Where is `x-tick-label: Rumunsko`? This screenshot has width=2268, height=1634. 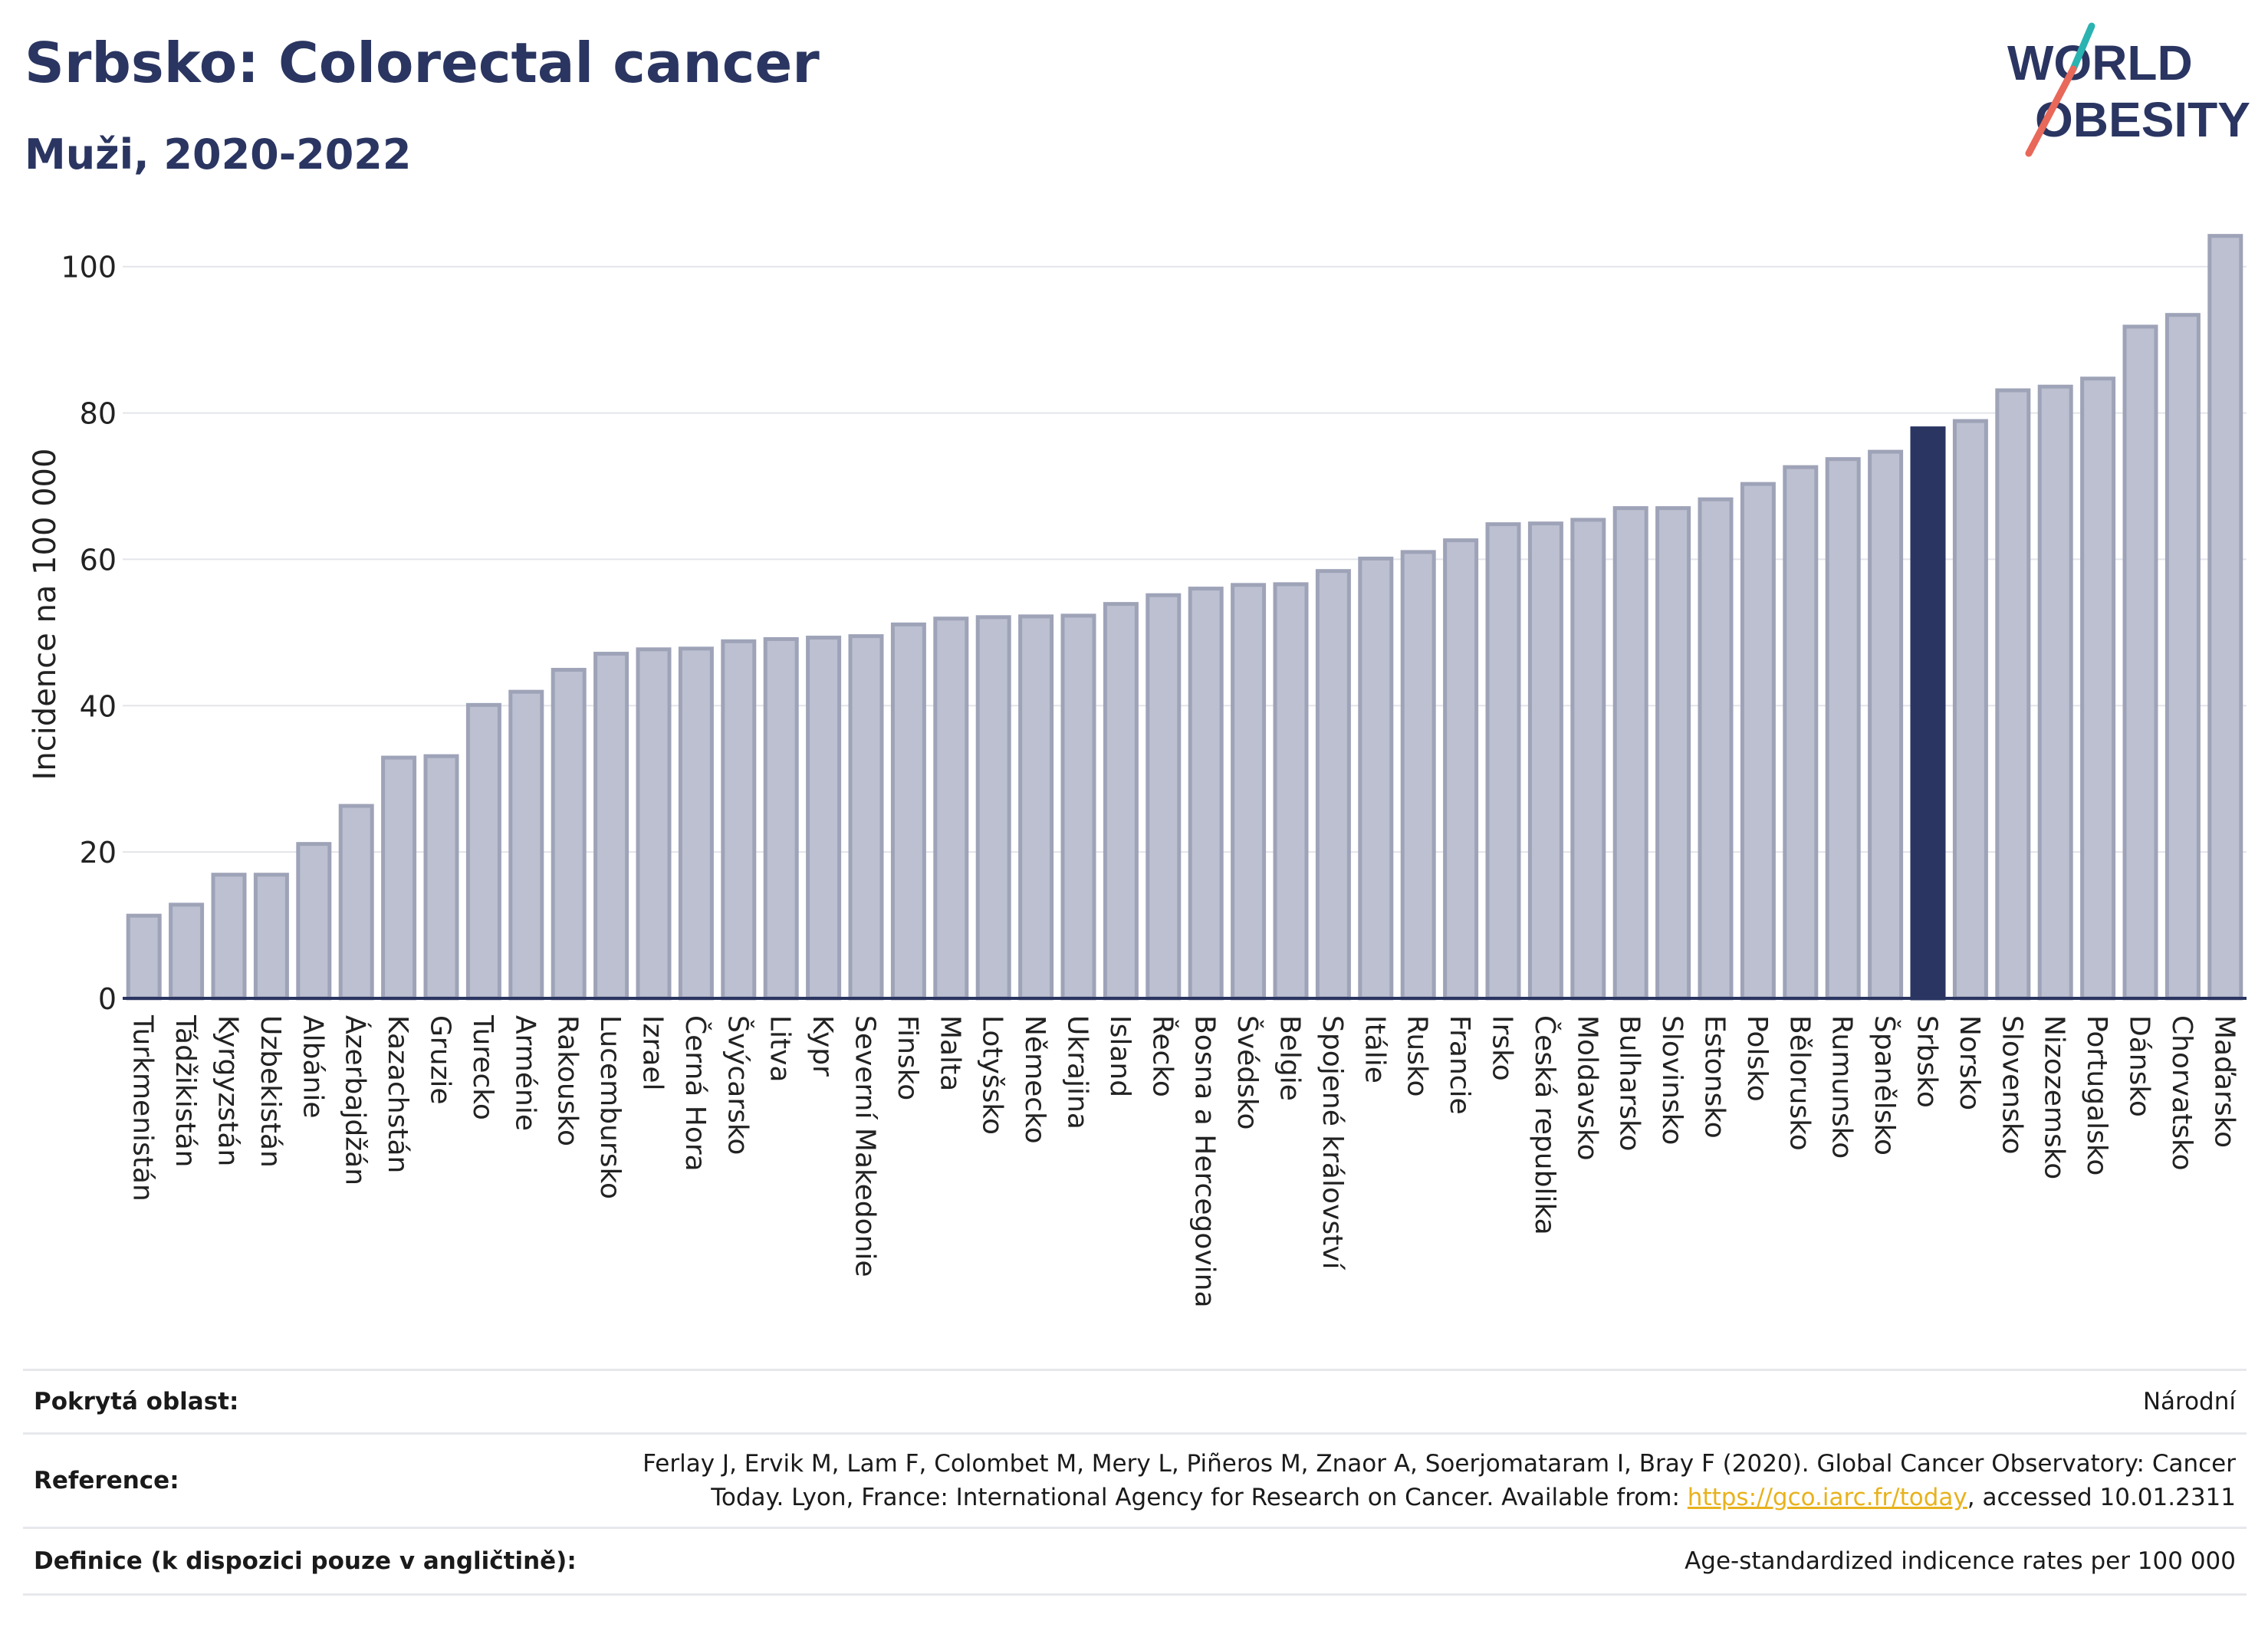 x-tick-label: Rumunsko is located at coordinates (1842, 1087).